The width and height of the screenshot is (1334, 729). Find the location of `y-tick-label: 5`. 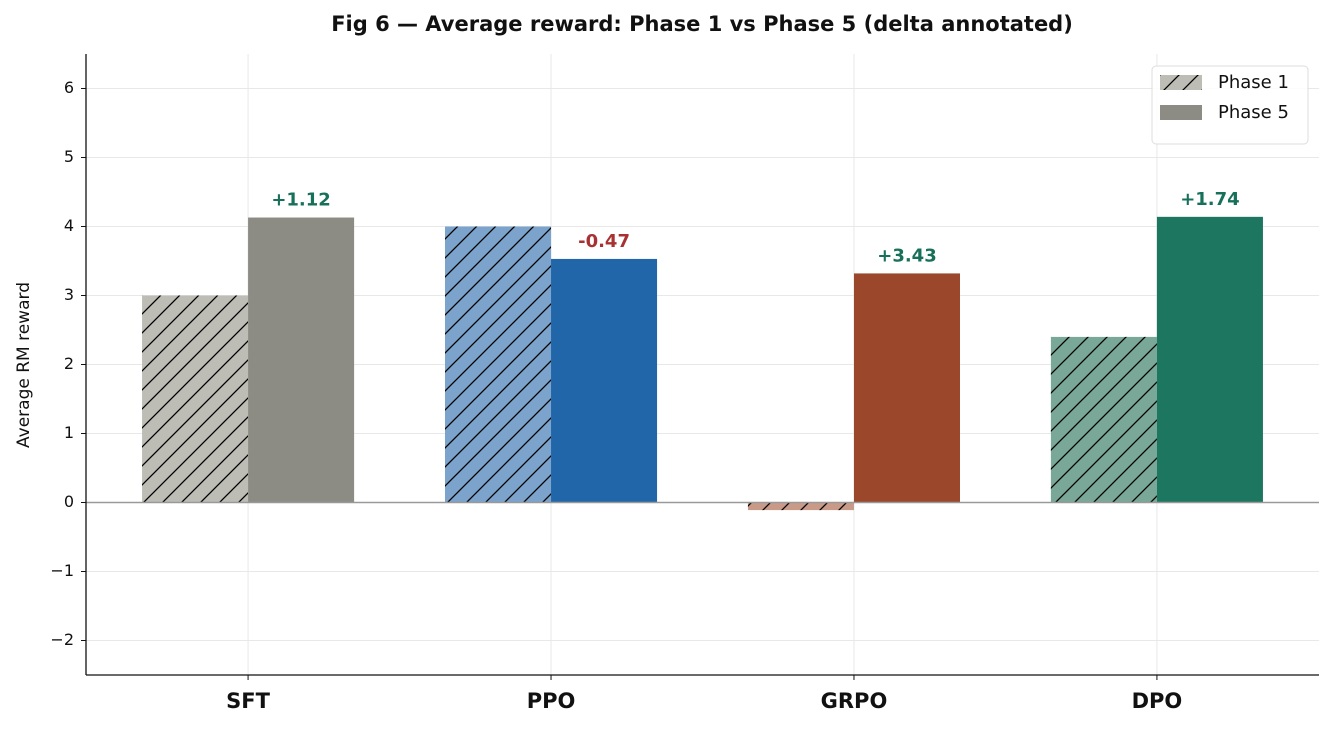

y-tick-label: 5 is located at coordinates (69, 156).